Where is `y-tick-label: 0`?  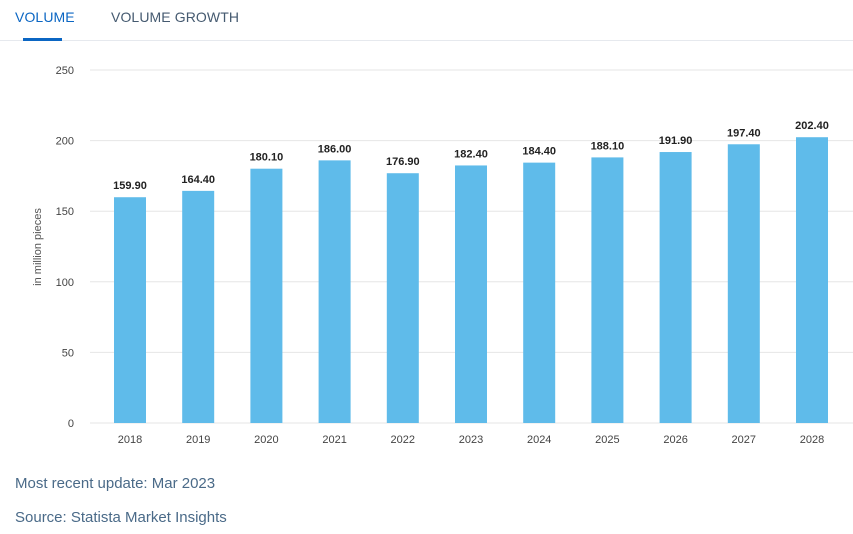
y-tick-label: 0 is located at coordinates (71, 424).